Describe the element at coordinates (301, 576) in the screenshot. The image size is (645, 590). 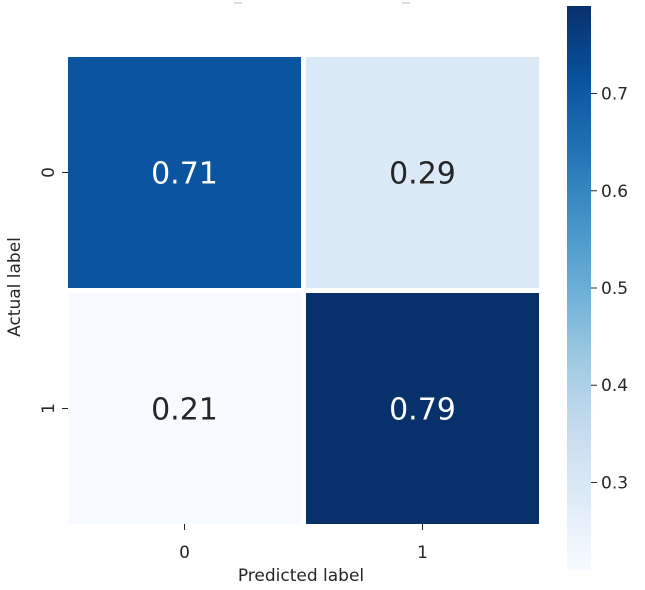
I see `x-axis-label: Predicted label` at that location.